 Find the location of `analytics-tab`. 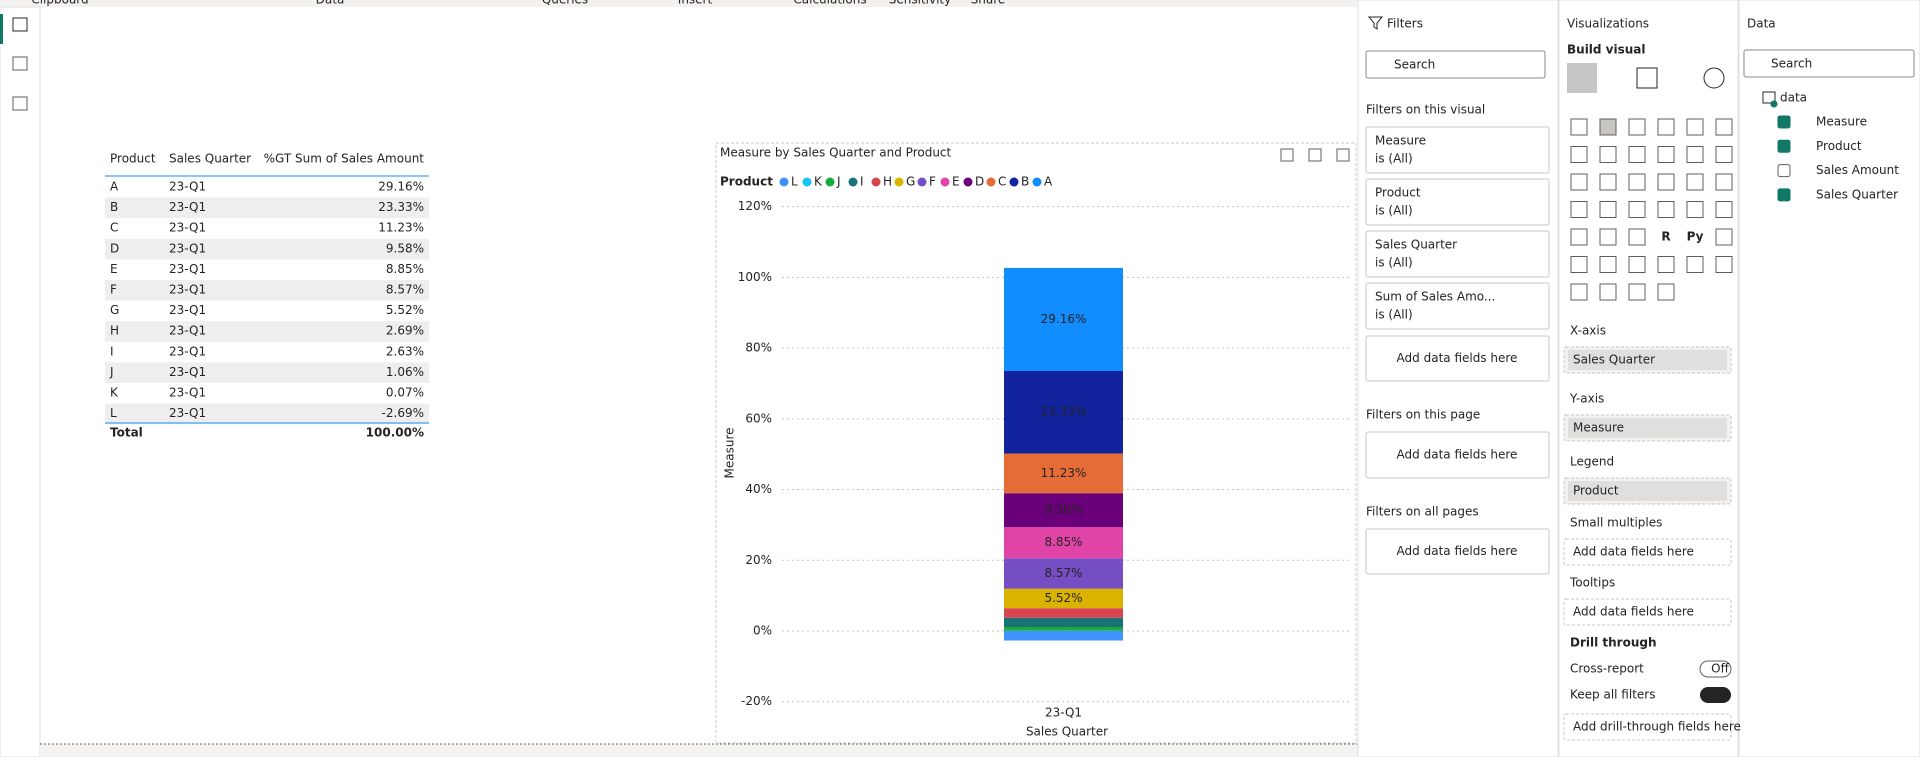

analytics-tab is located at coordinates (1714, 78).